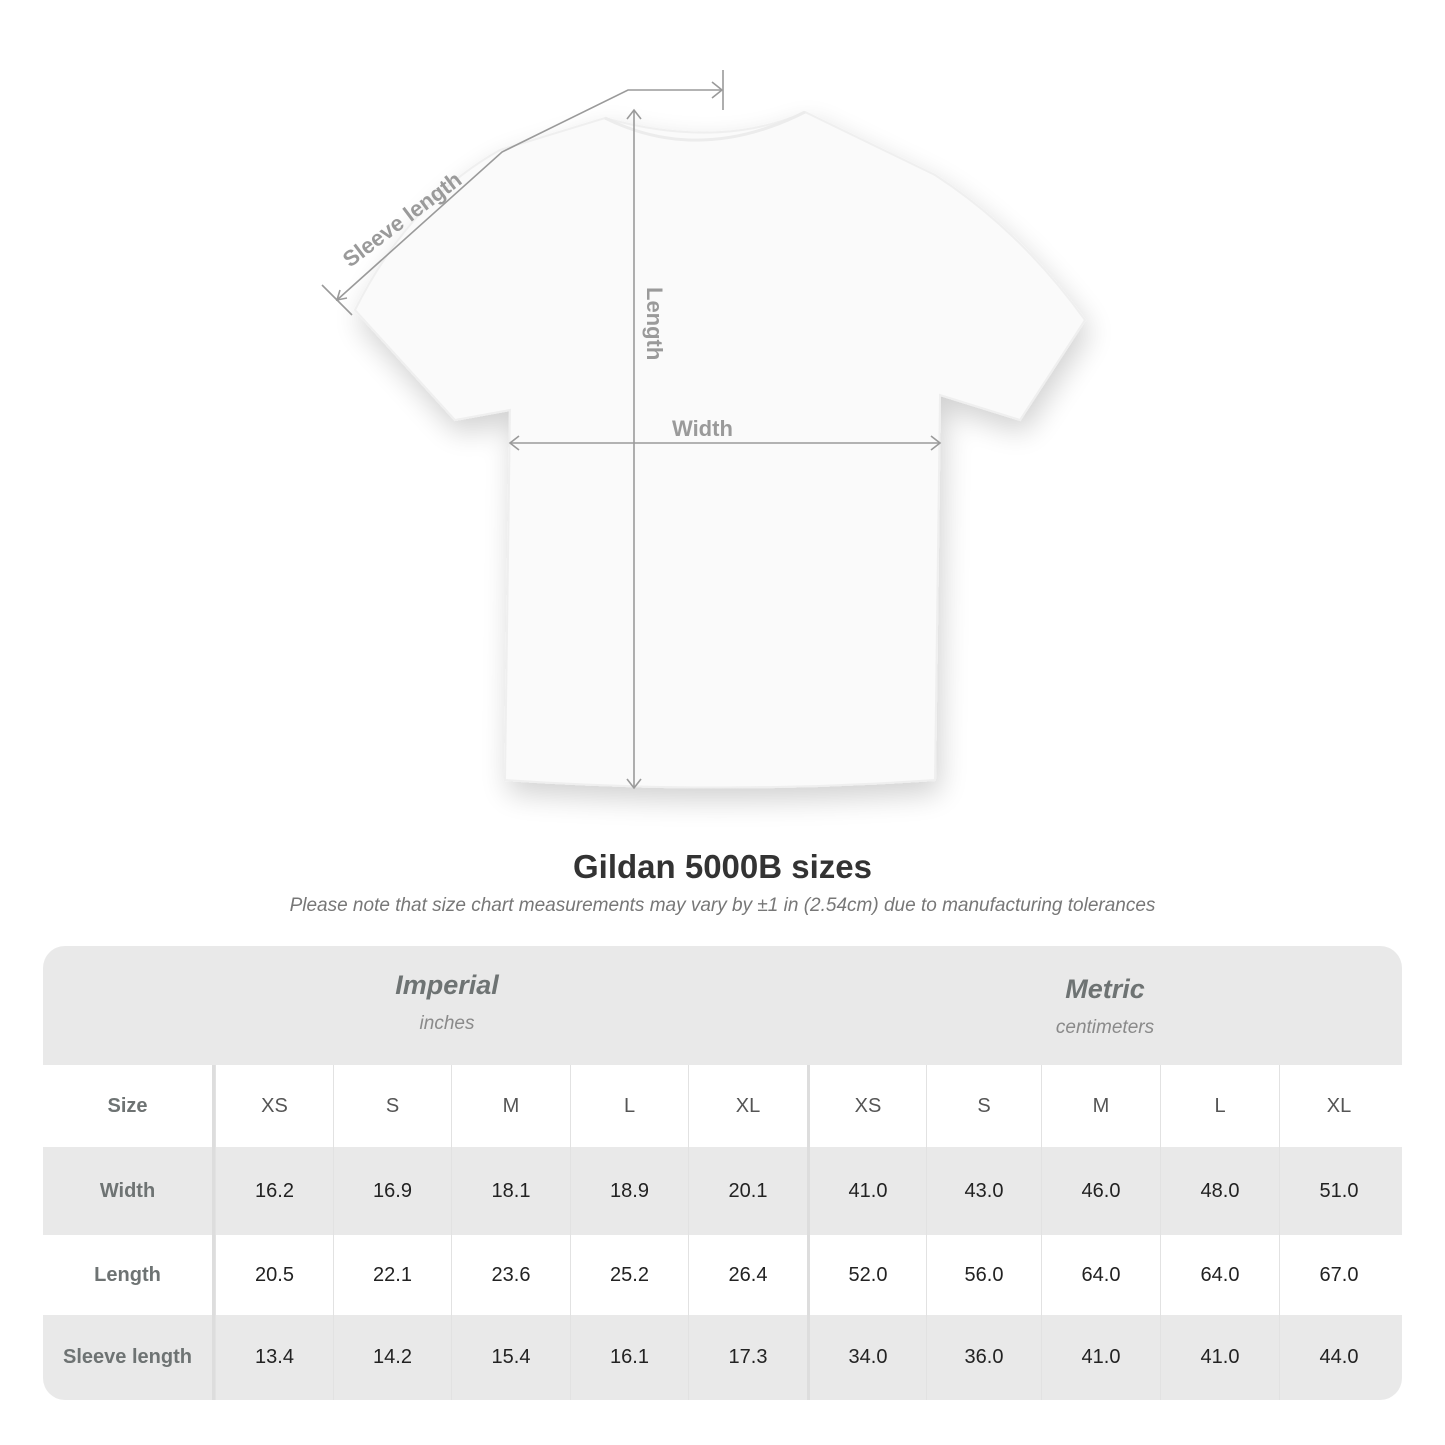 Image resolution: width=1445 pixels, height=1445 pixels. Describe the element at coordinates (1338, 1357) in the screenshot. I see `measurement-cell: 44.0` at that location.